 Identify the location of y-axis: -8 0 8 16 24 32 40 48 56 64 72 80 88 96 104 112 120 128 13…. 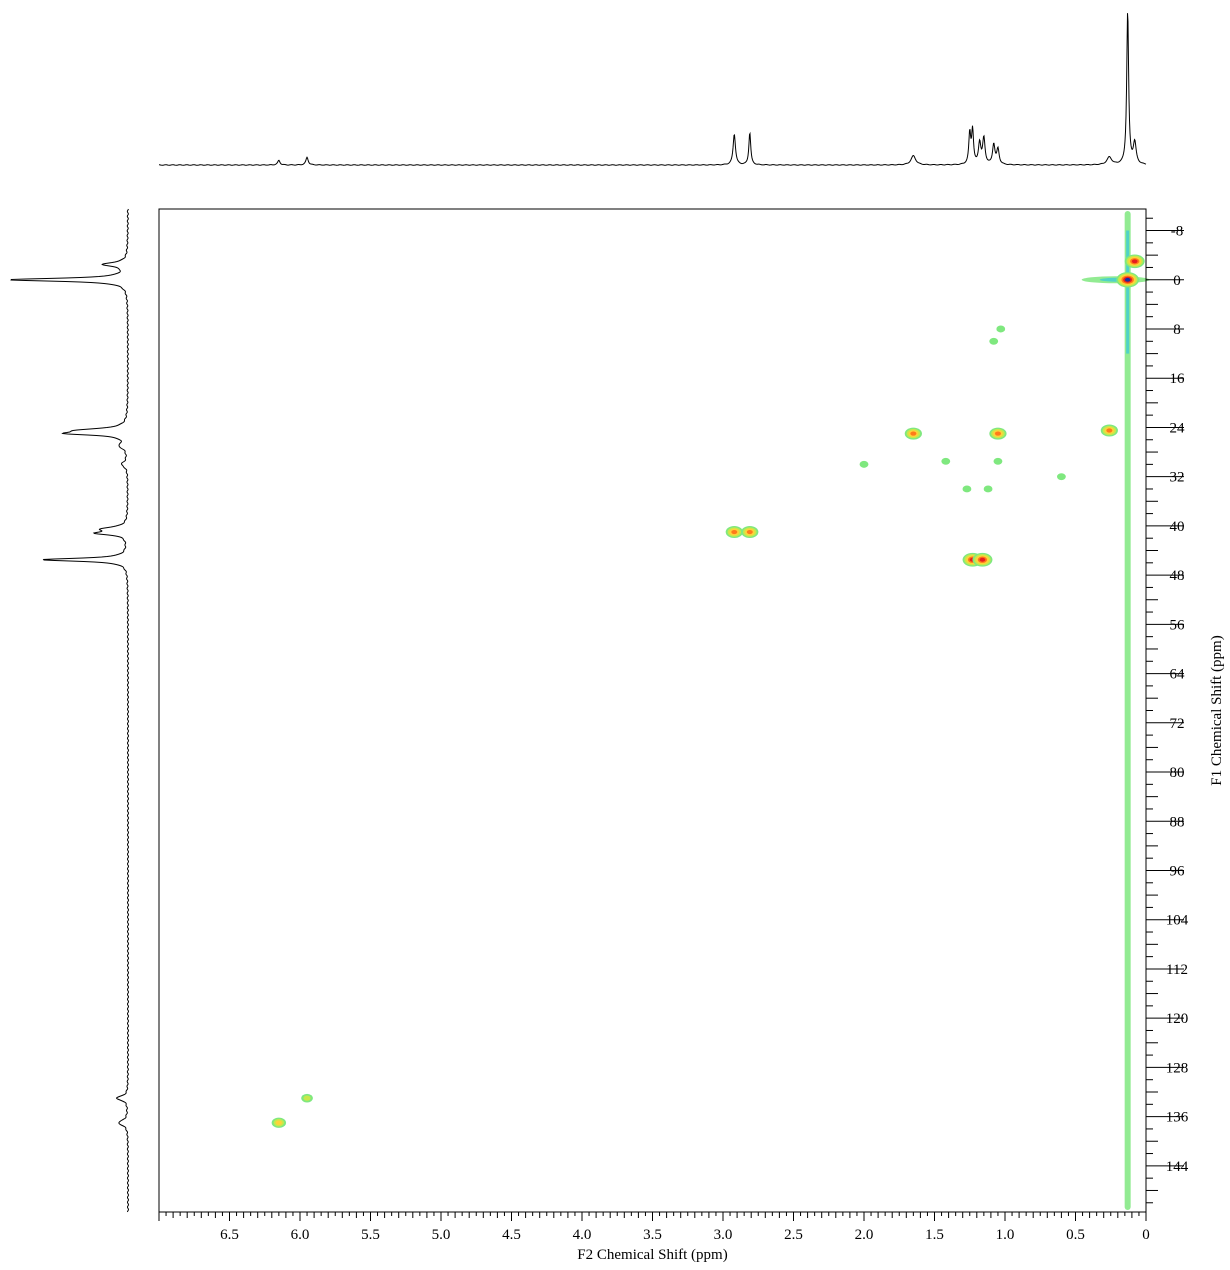
(1167, 710).